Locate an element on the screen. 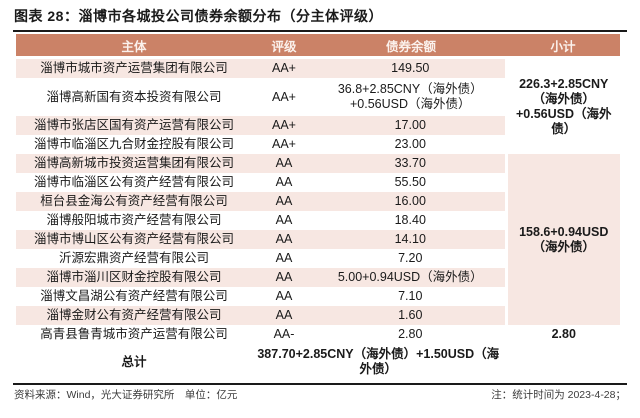 The height and width of the screenshot is (418, 640). total-label-cell: 总计 is located at coordinates (134, 361).